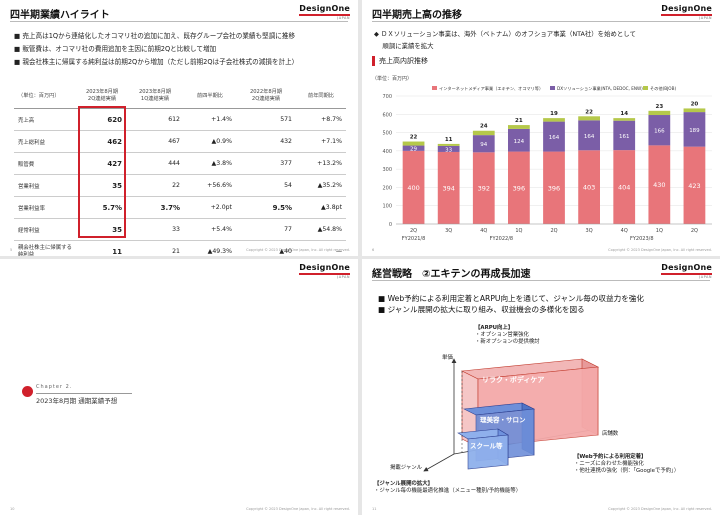  What do you see at coordinates (321, 163) in the screenshot?
I see `table-cell: +13.2%` at bounding box center [321, 163].